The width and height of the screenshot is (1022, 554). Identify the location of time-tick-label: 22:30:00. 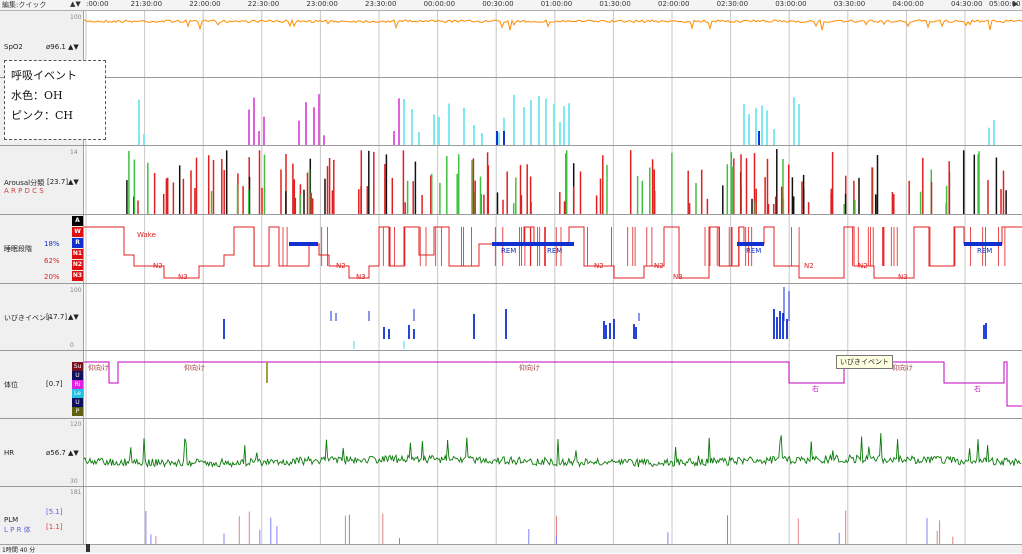
(263, 4).